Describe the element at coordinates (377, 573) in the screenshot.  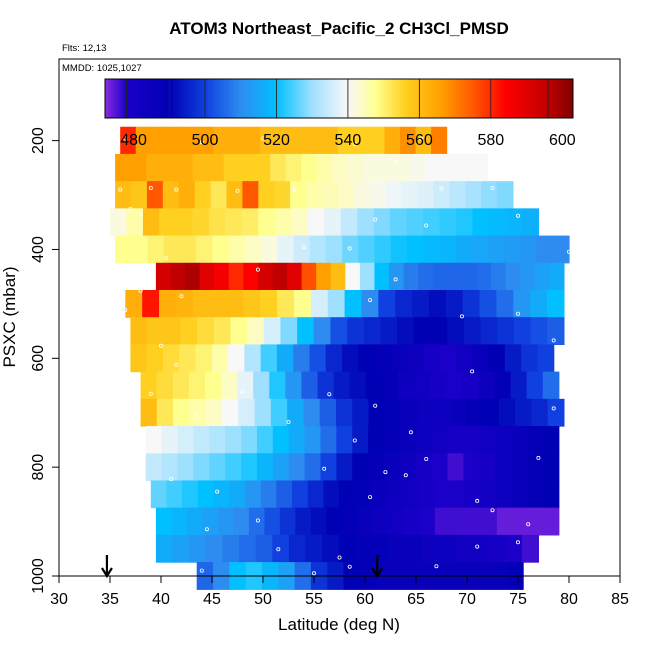
I see `arrow-head` at that location.